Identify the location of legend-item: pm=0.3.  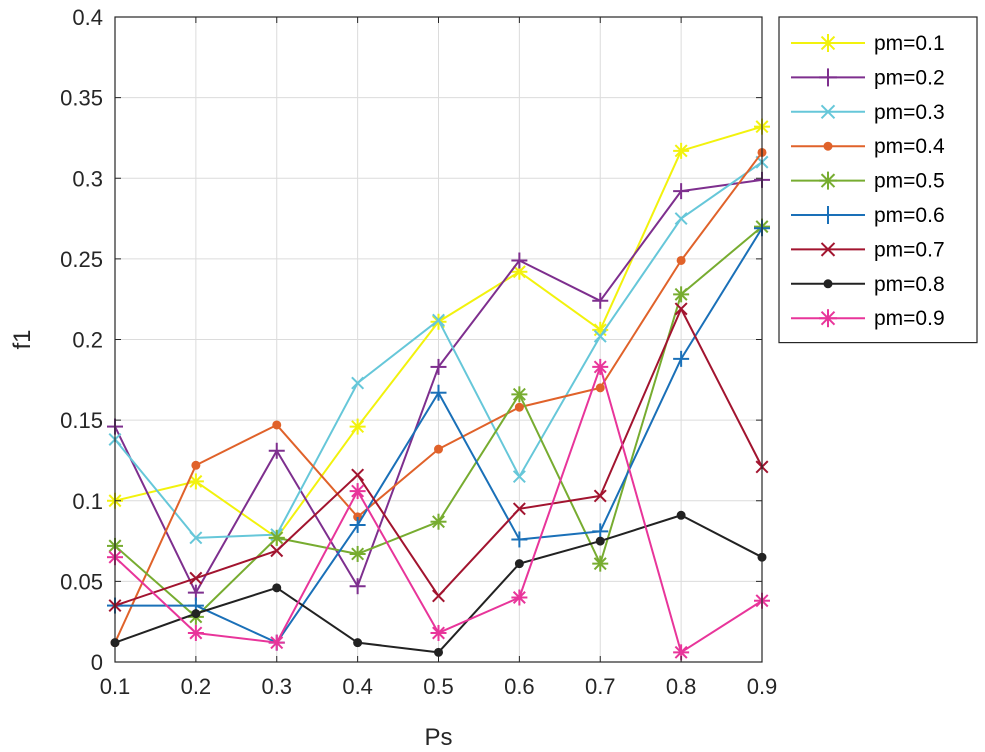
(868, 112).